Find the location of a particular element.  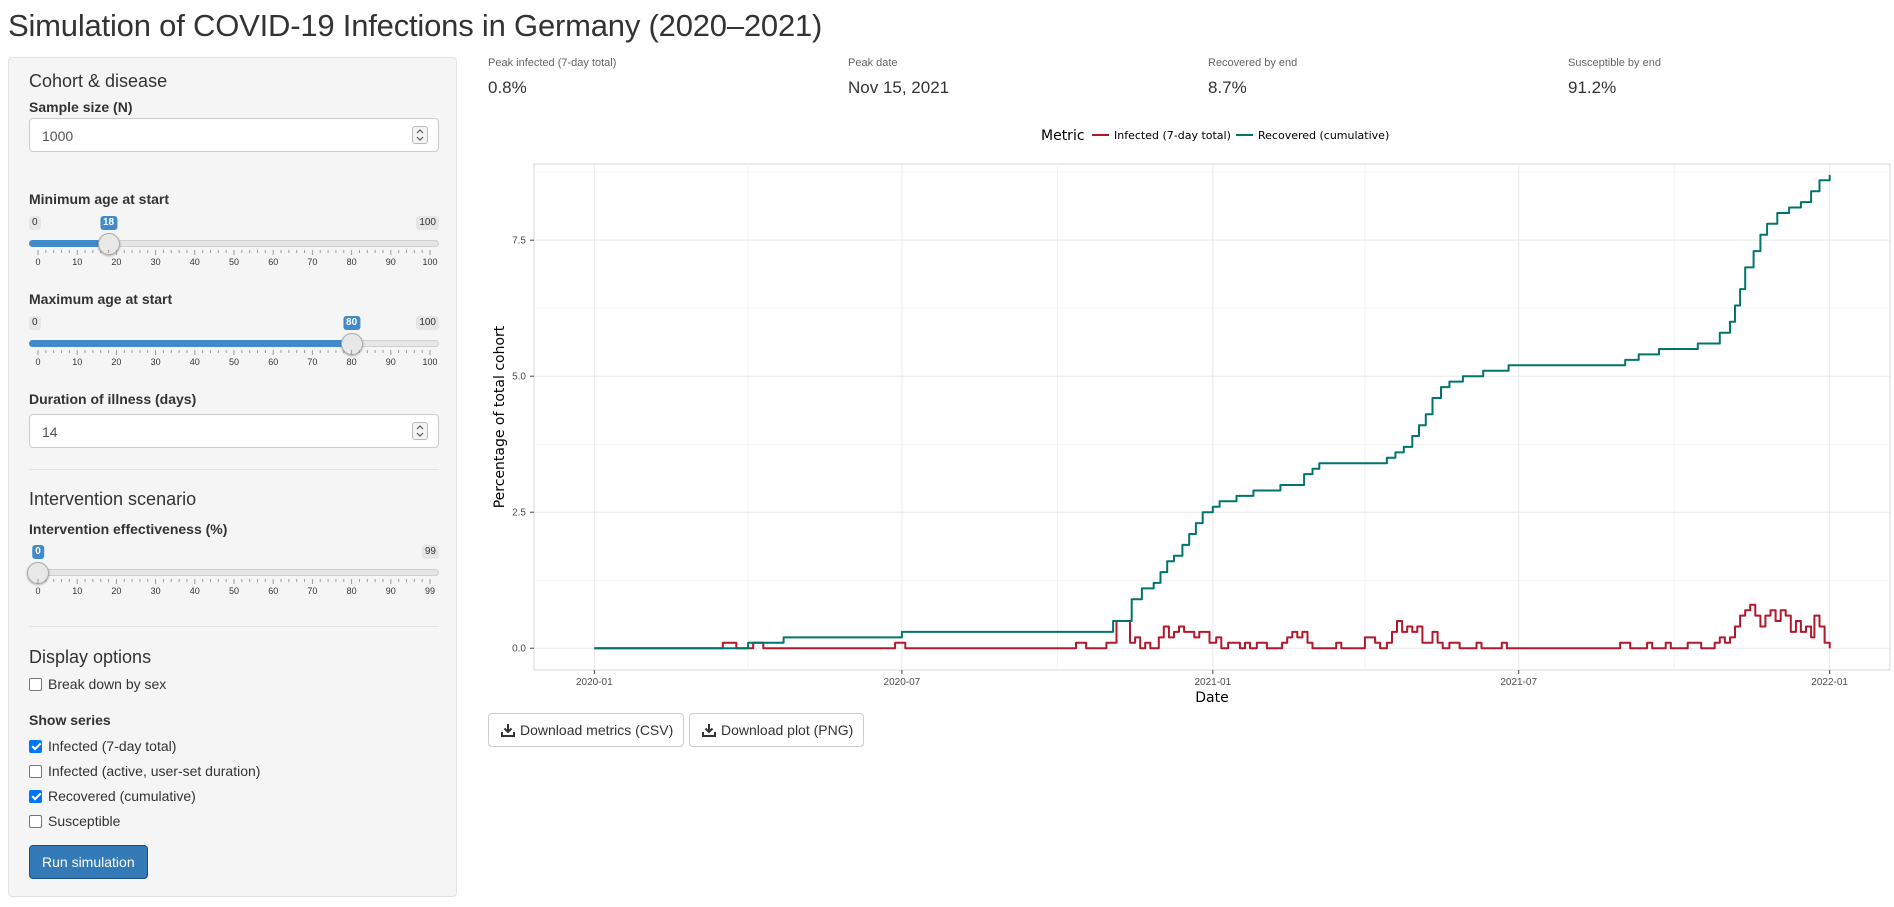

x-tick-label: 2022-01 is located at coordinates (1829, 682).